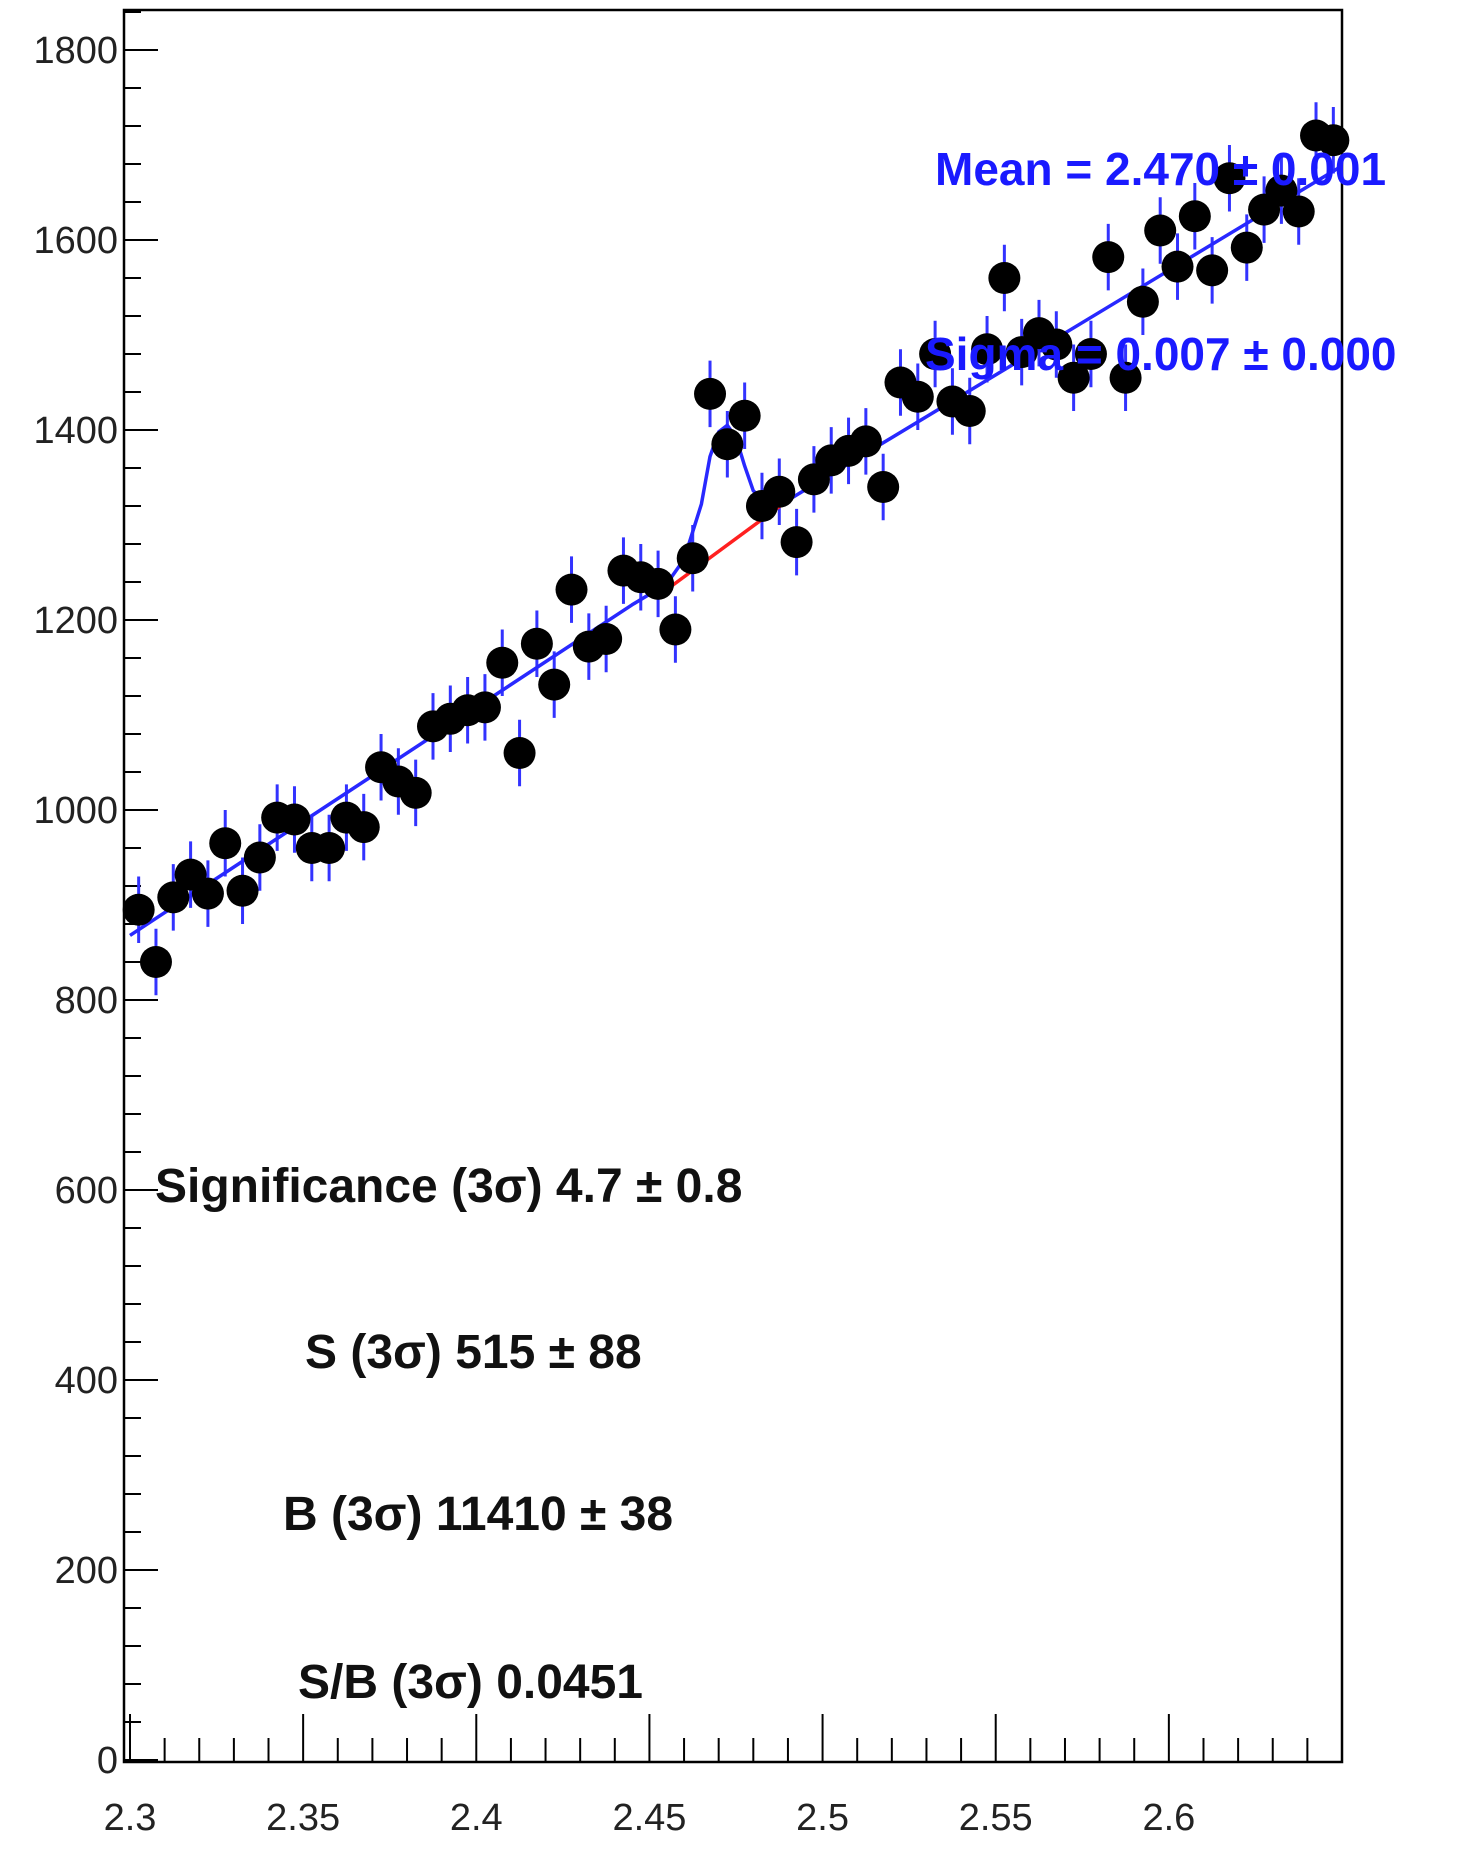 Image resolution: width=1470 pixels, height=1856 pixels. What do you see at coordinates (470, 1682) in the screenshot?
I see `ratio-annotation: S/B (3σ) 0.0451` at bounding box center [470, 1682].